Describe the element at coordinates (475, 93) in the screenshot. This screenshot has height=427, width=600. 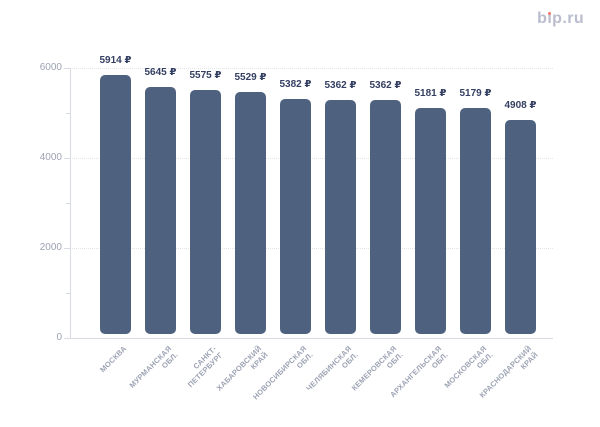
I see `bar-value-label: 5179 ₽` at that location.